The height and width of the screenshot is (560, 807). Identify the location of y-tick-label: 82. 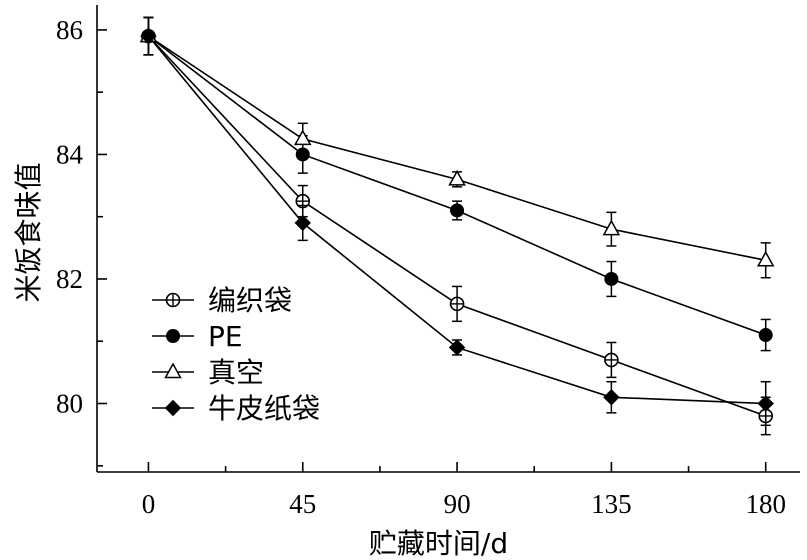
(69, 279).